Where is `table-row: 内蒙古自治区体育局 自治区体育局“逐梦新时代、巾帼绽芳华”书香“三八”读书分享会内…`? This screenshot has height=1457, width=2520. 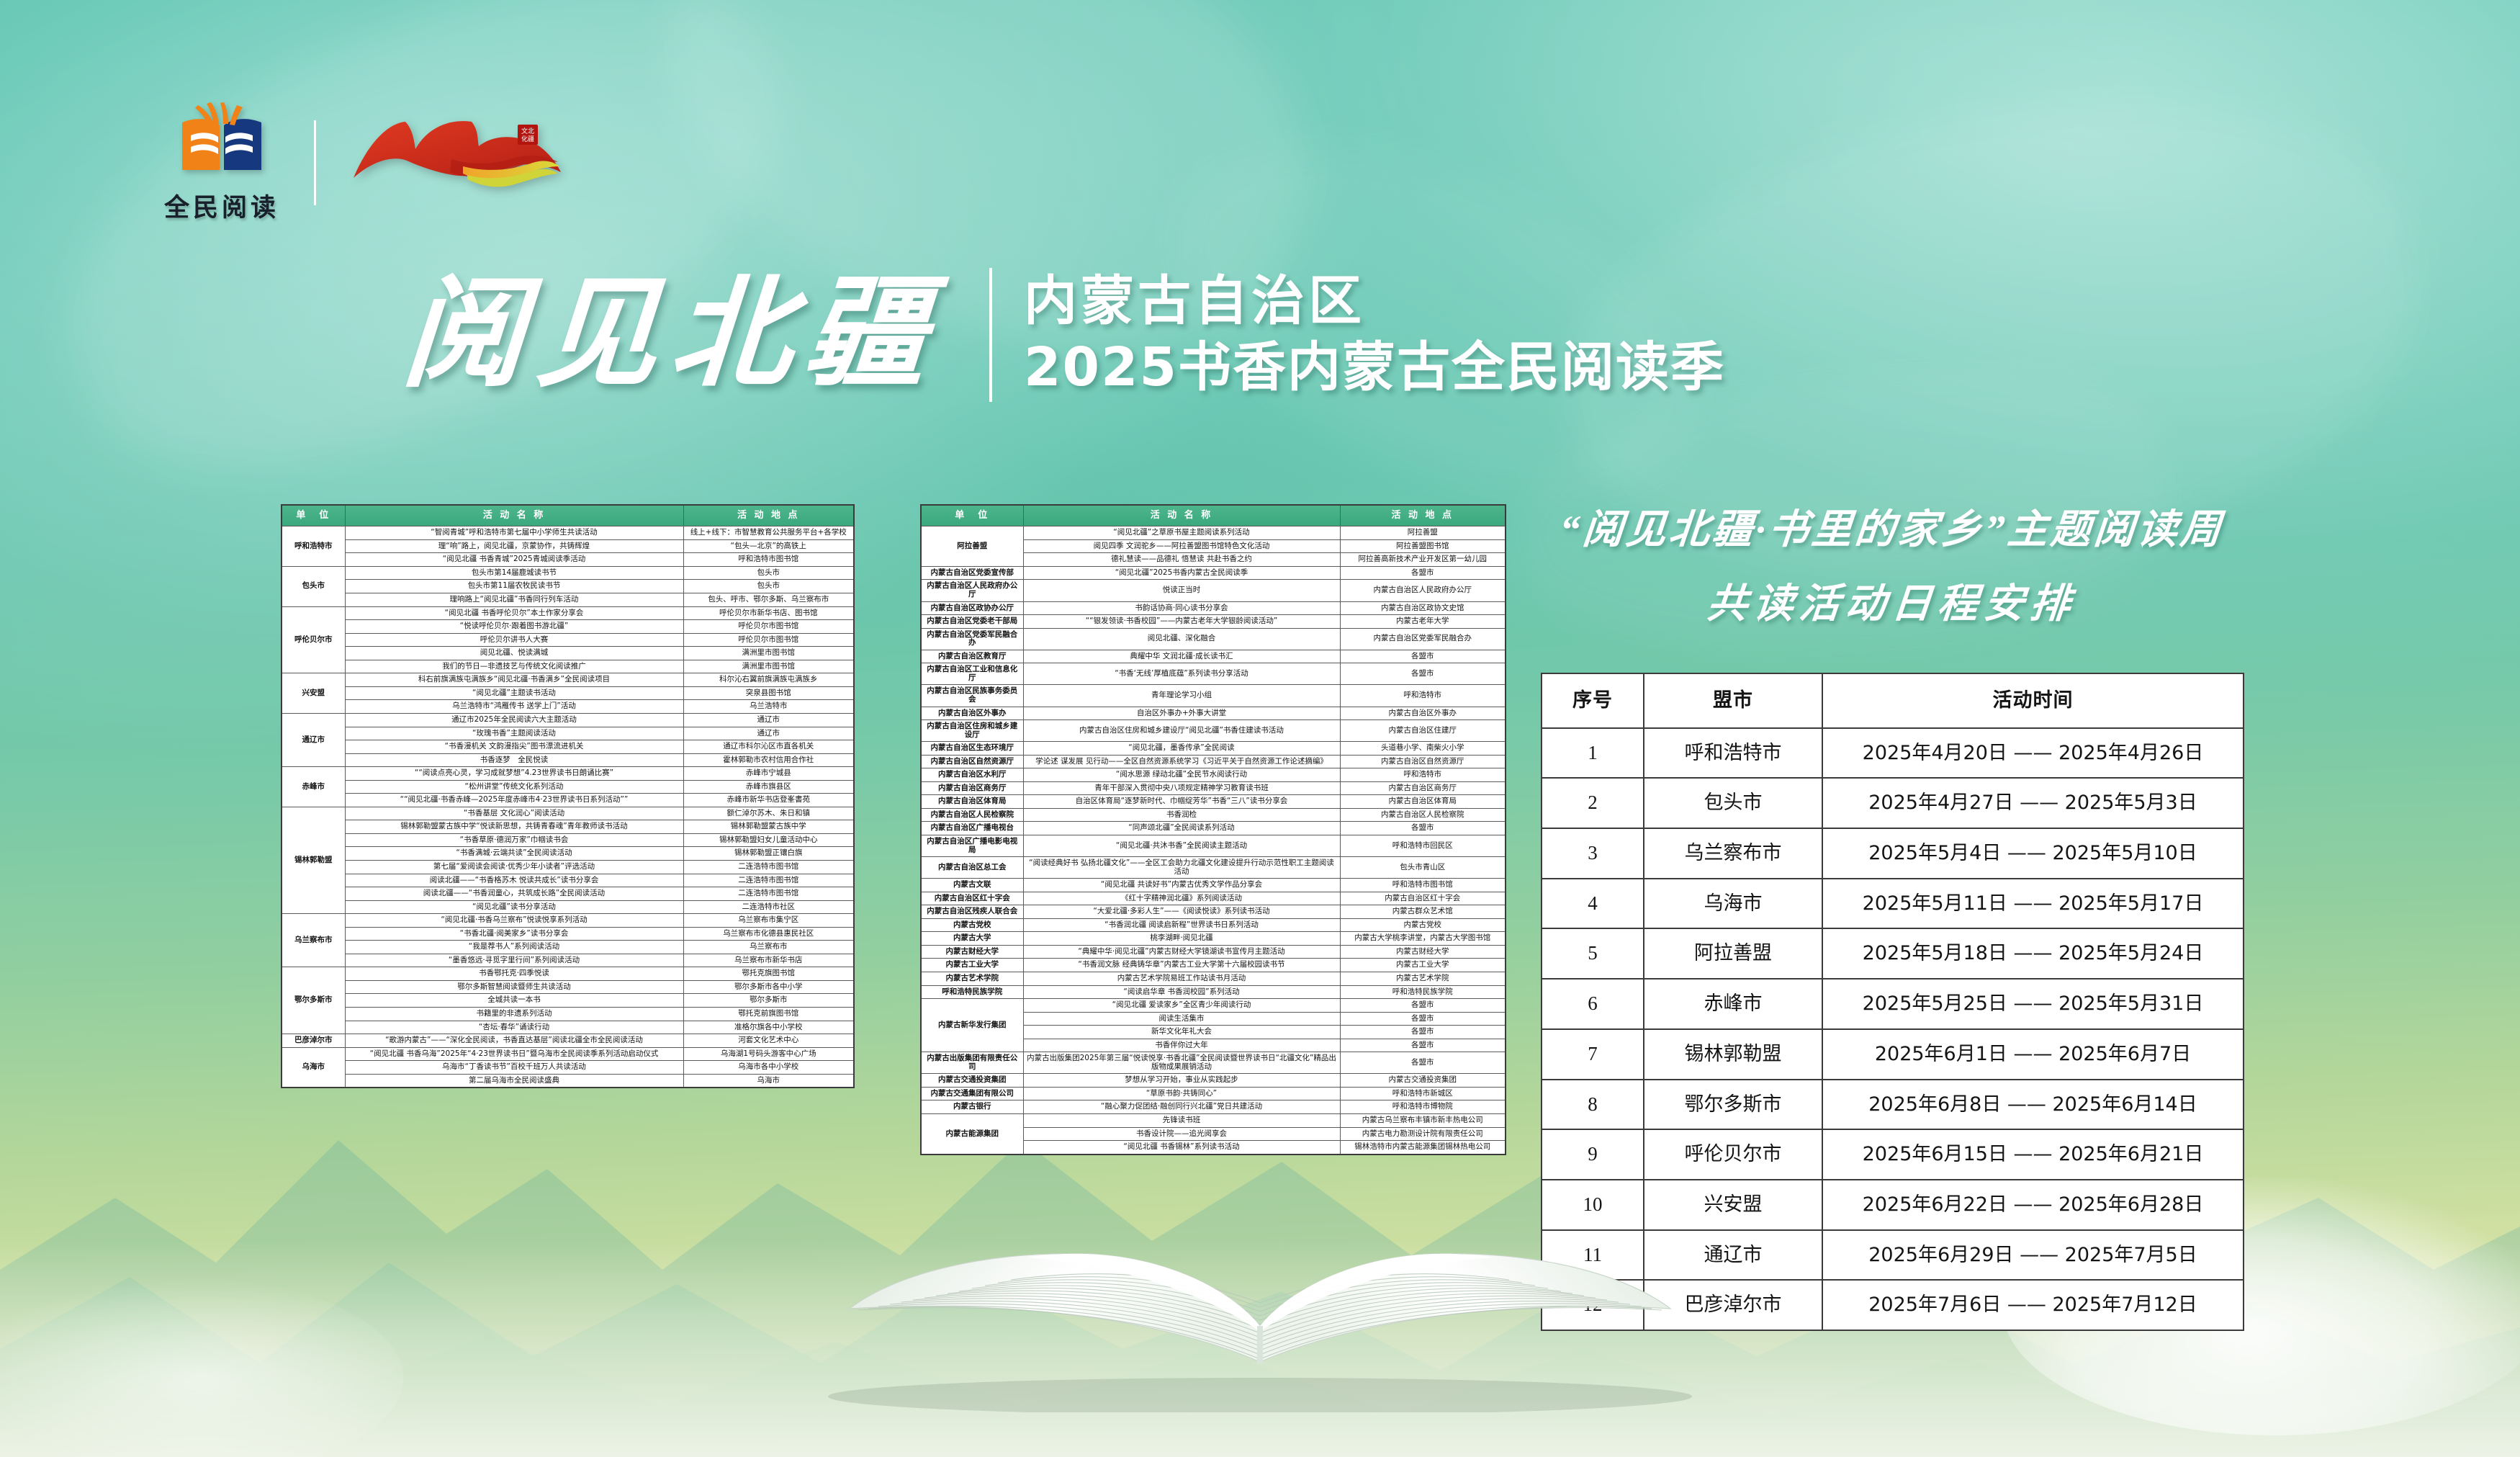 table-row: 内蒙古自治区体育局 自治区体育局“逐梦新时代、巾帼绽芳华”书香“三八”读书分享会内… is located at coordinates (1213, 802).